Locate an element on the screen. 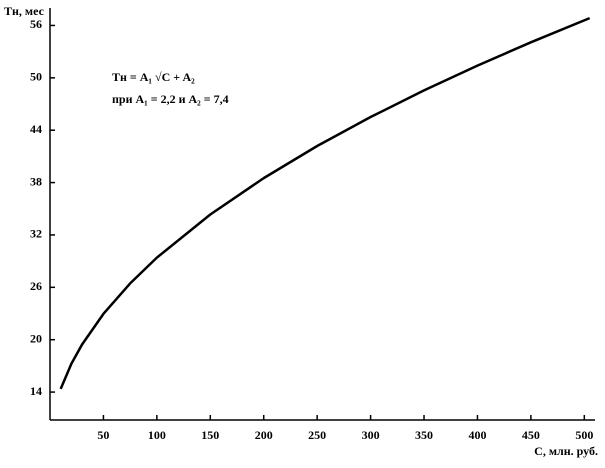 The image size is (605, 468). y-tick-label: 14 is located at coordinates (36, 391).